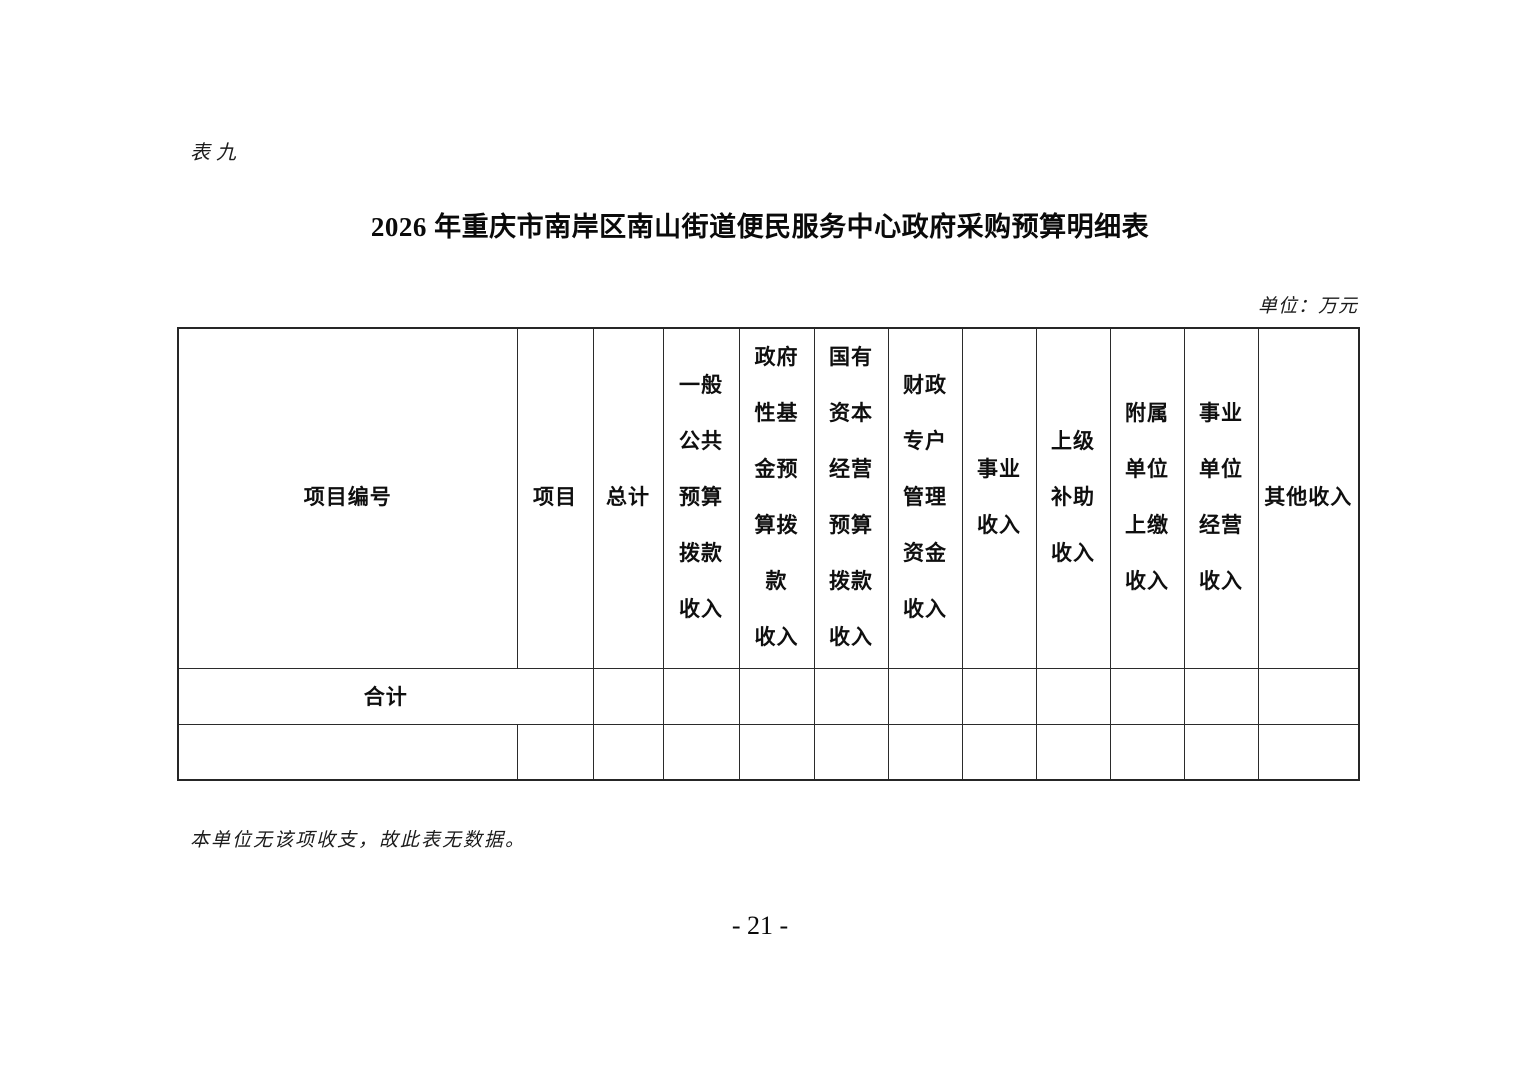  I want to click on unit-note: 单位：万元, so click(1307, 306).